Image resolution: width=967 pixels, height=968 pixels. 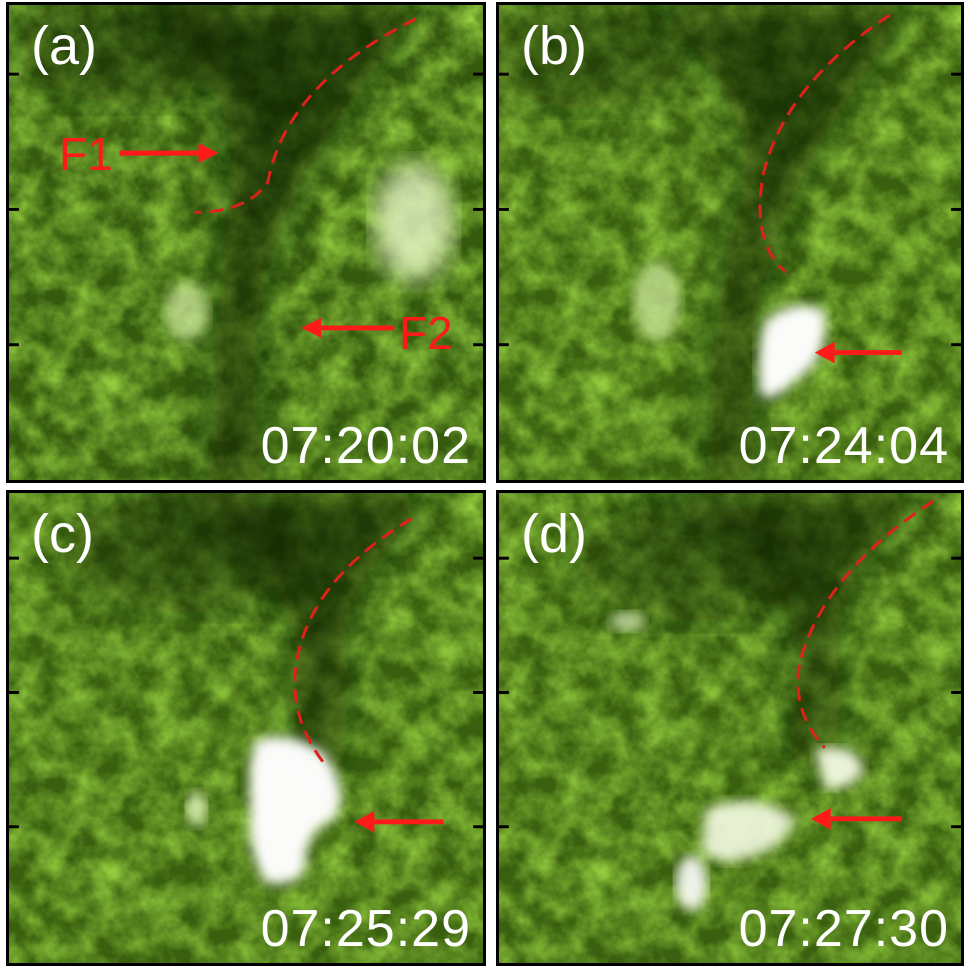 I want to click on arrow-head-d, so click(x=820, y=818).